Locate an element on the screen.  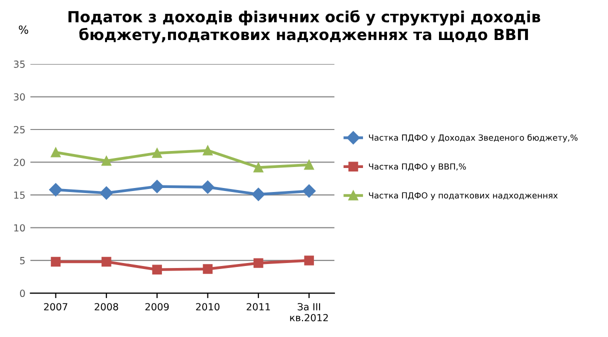
x-tick-label: 2008 is located at coordinates (106, 306).